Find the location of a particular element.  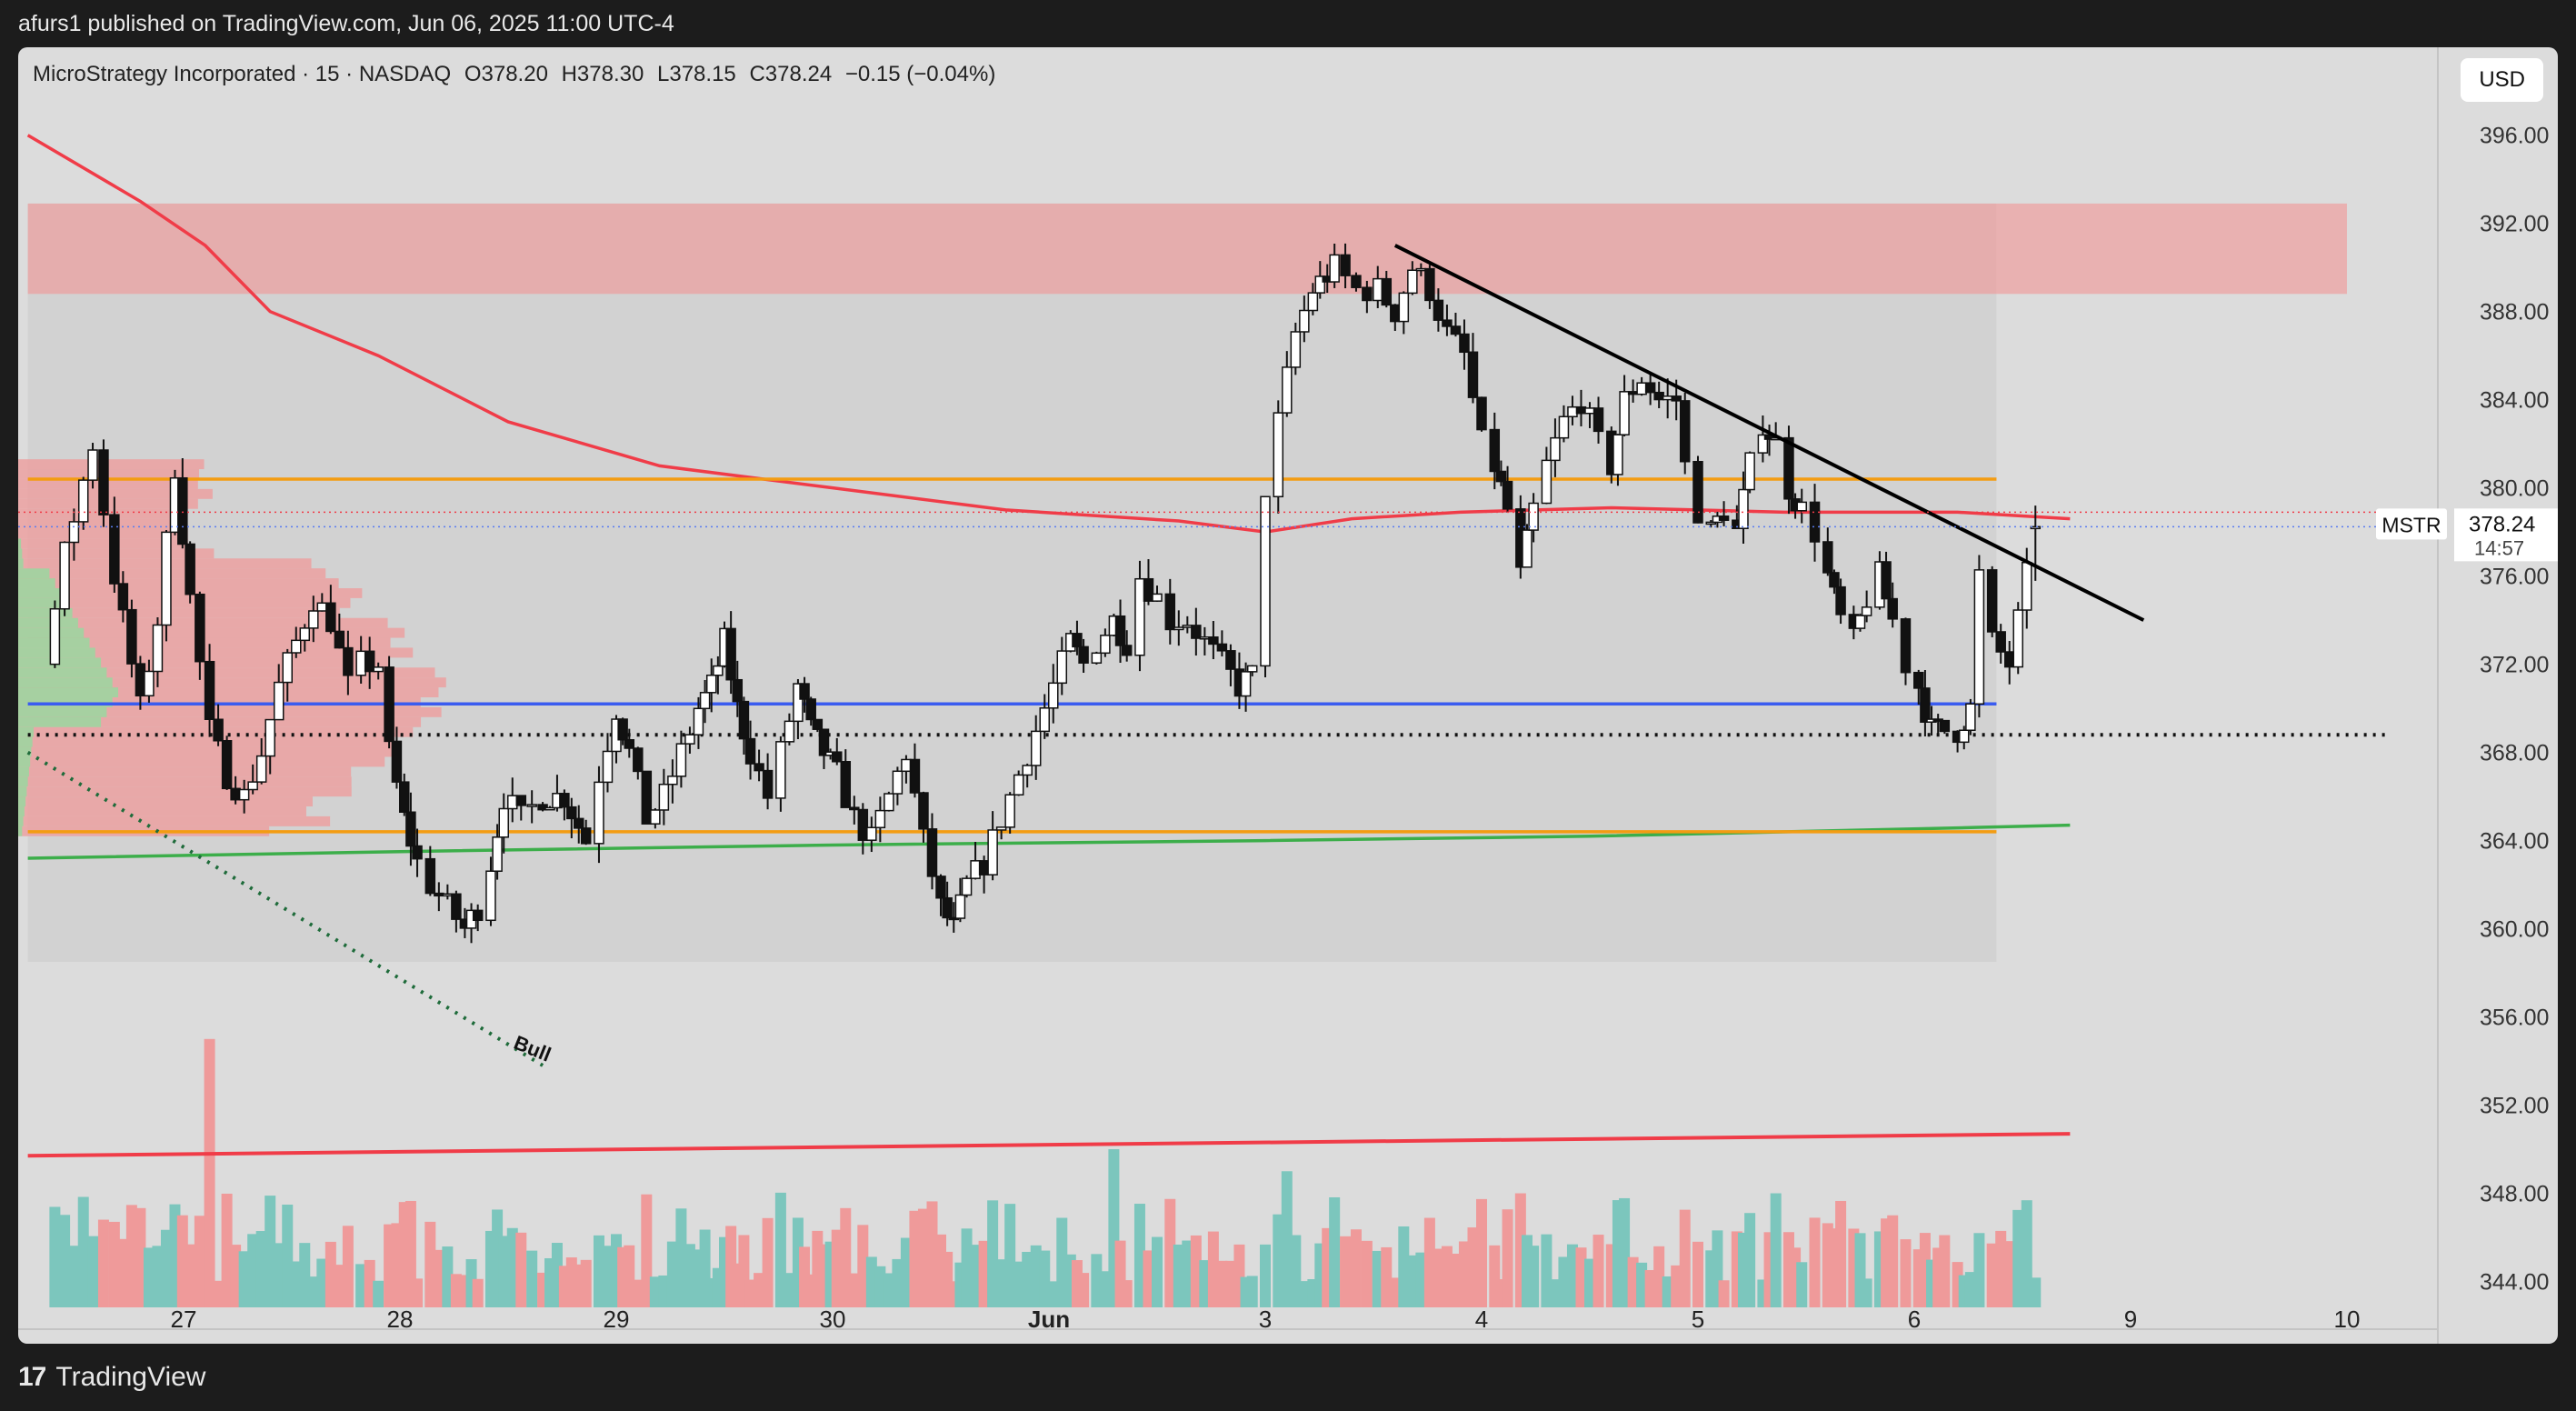

ohlc-low: L378.15 is located at coordinates (696, 74).